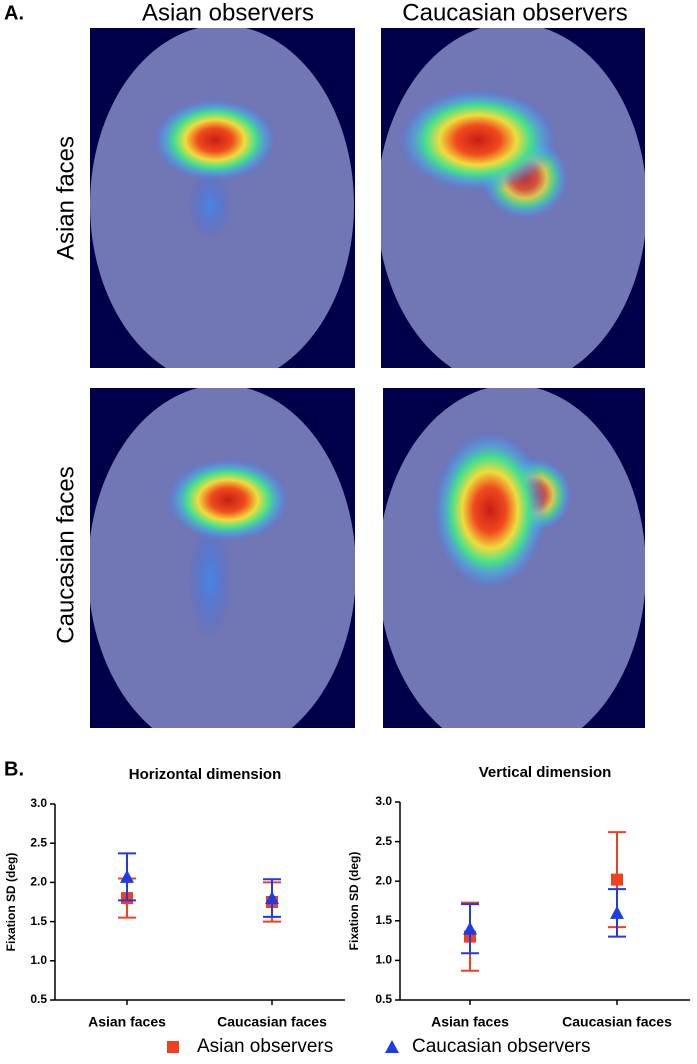  Describe the element at coordinates (14, 769) in the screenshot. I see `panel-label: B.` at that location.